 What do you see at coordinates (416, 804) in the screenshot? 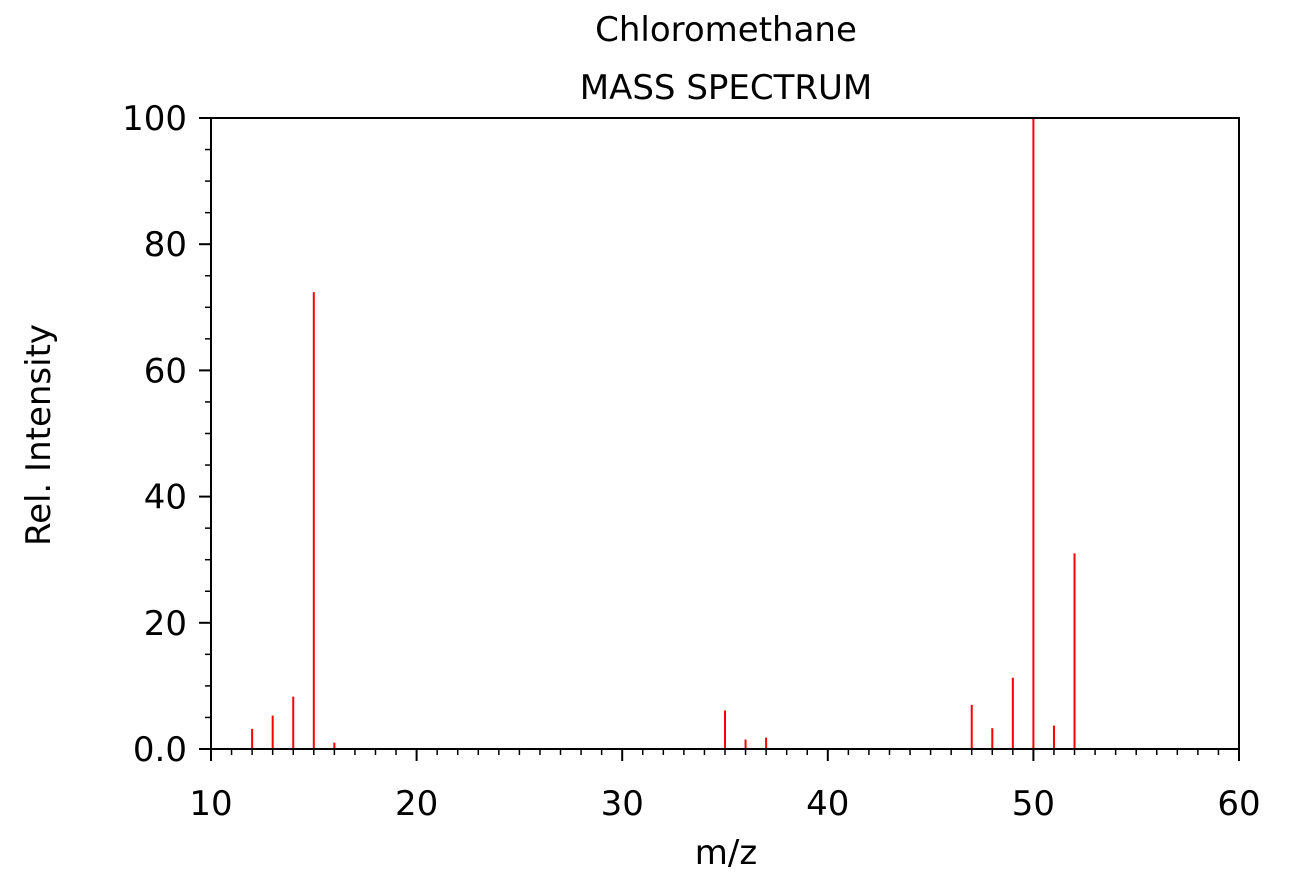
I see `x-tick-label: 20` at bounding box center [416, 804].